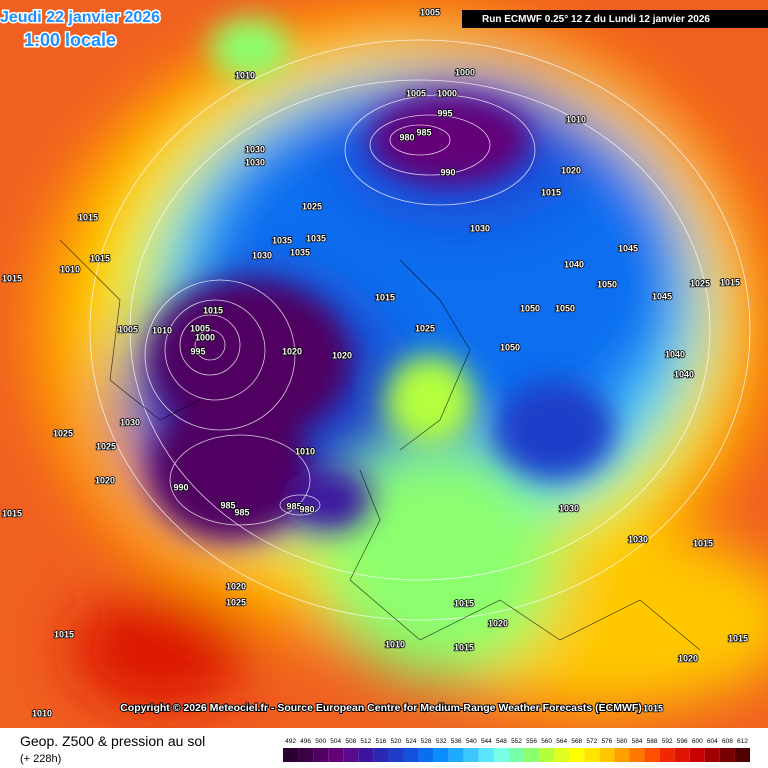 This screenshot has width=768, height=768. Describe the element at coordinates (305, 741) in the screenshot. I see `colorbar-label: 496` at that location.